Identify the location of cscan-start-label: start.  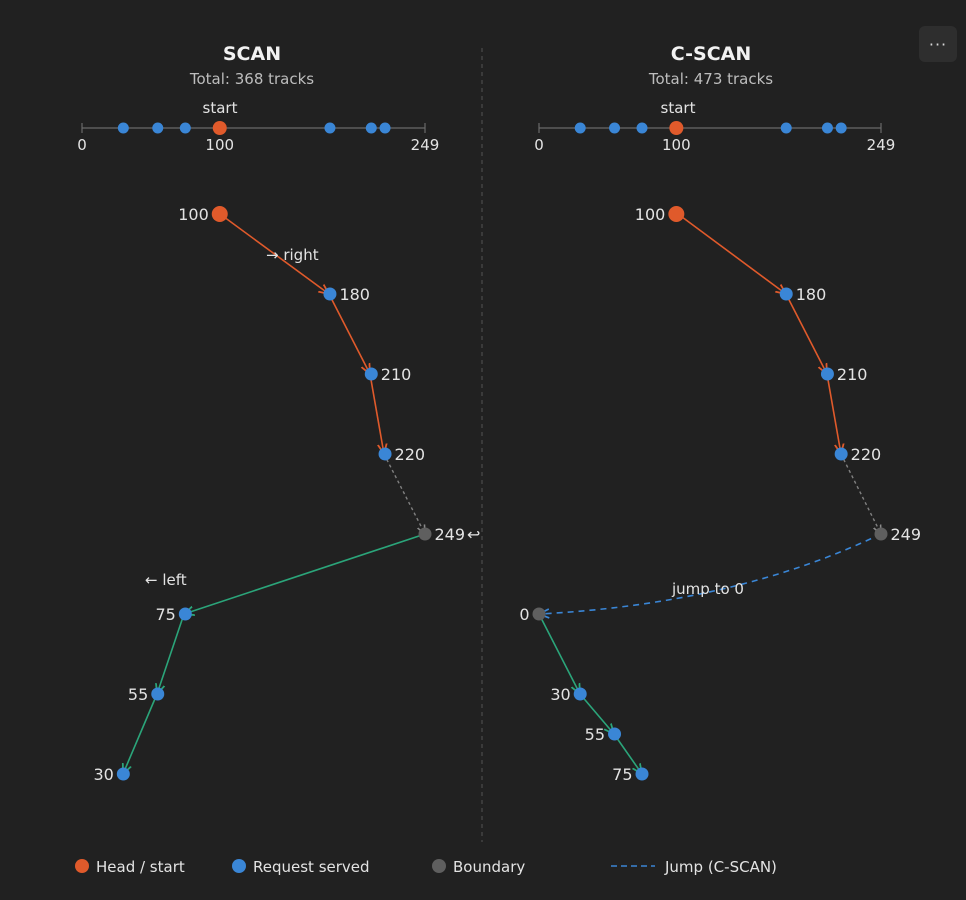
(678, 108).